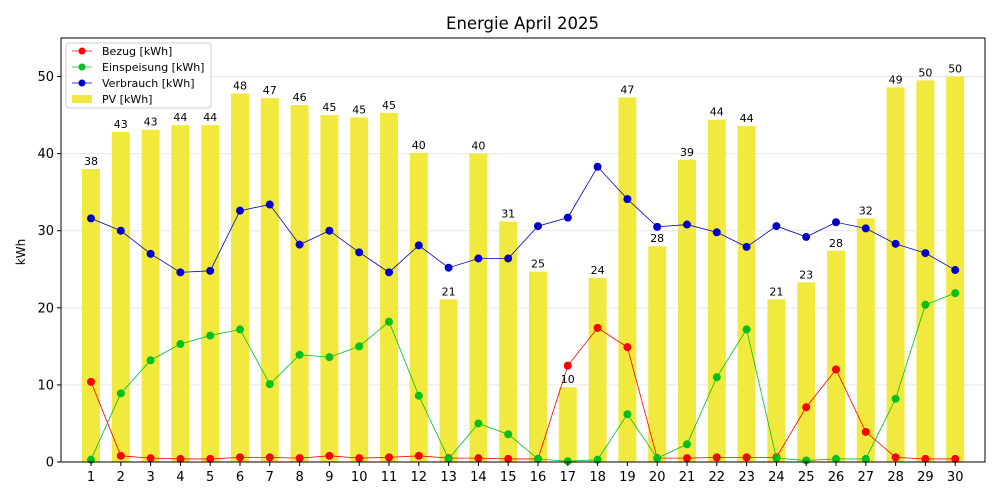  What do you see at coordinates (270, 477) in the screenshot?
I see `x-tick-label: 7` at bounding box center [270, 477].